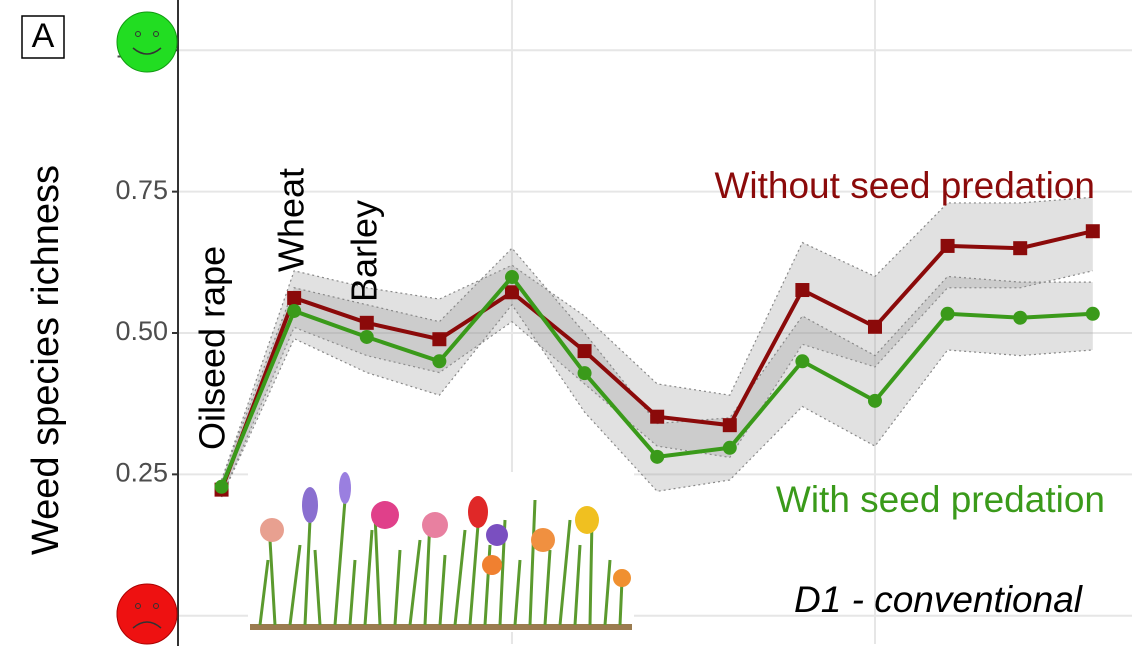 The image size is (1132, 646). I want to click on panel-label: A, so click(43, 36).